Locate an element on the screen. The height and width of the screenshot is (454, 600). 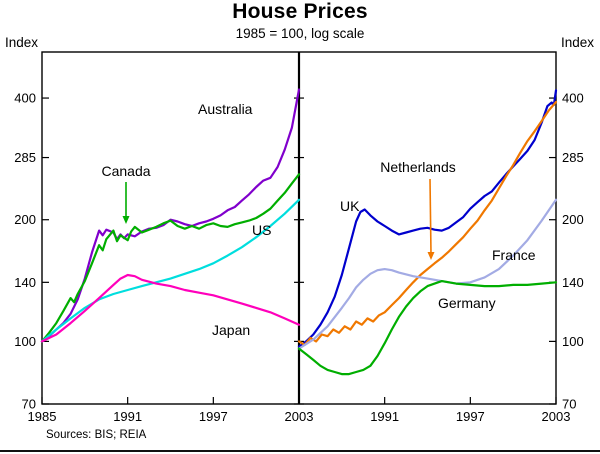
y-axis-title-left: Index is located at coordinates (21, 42).